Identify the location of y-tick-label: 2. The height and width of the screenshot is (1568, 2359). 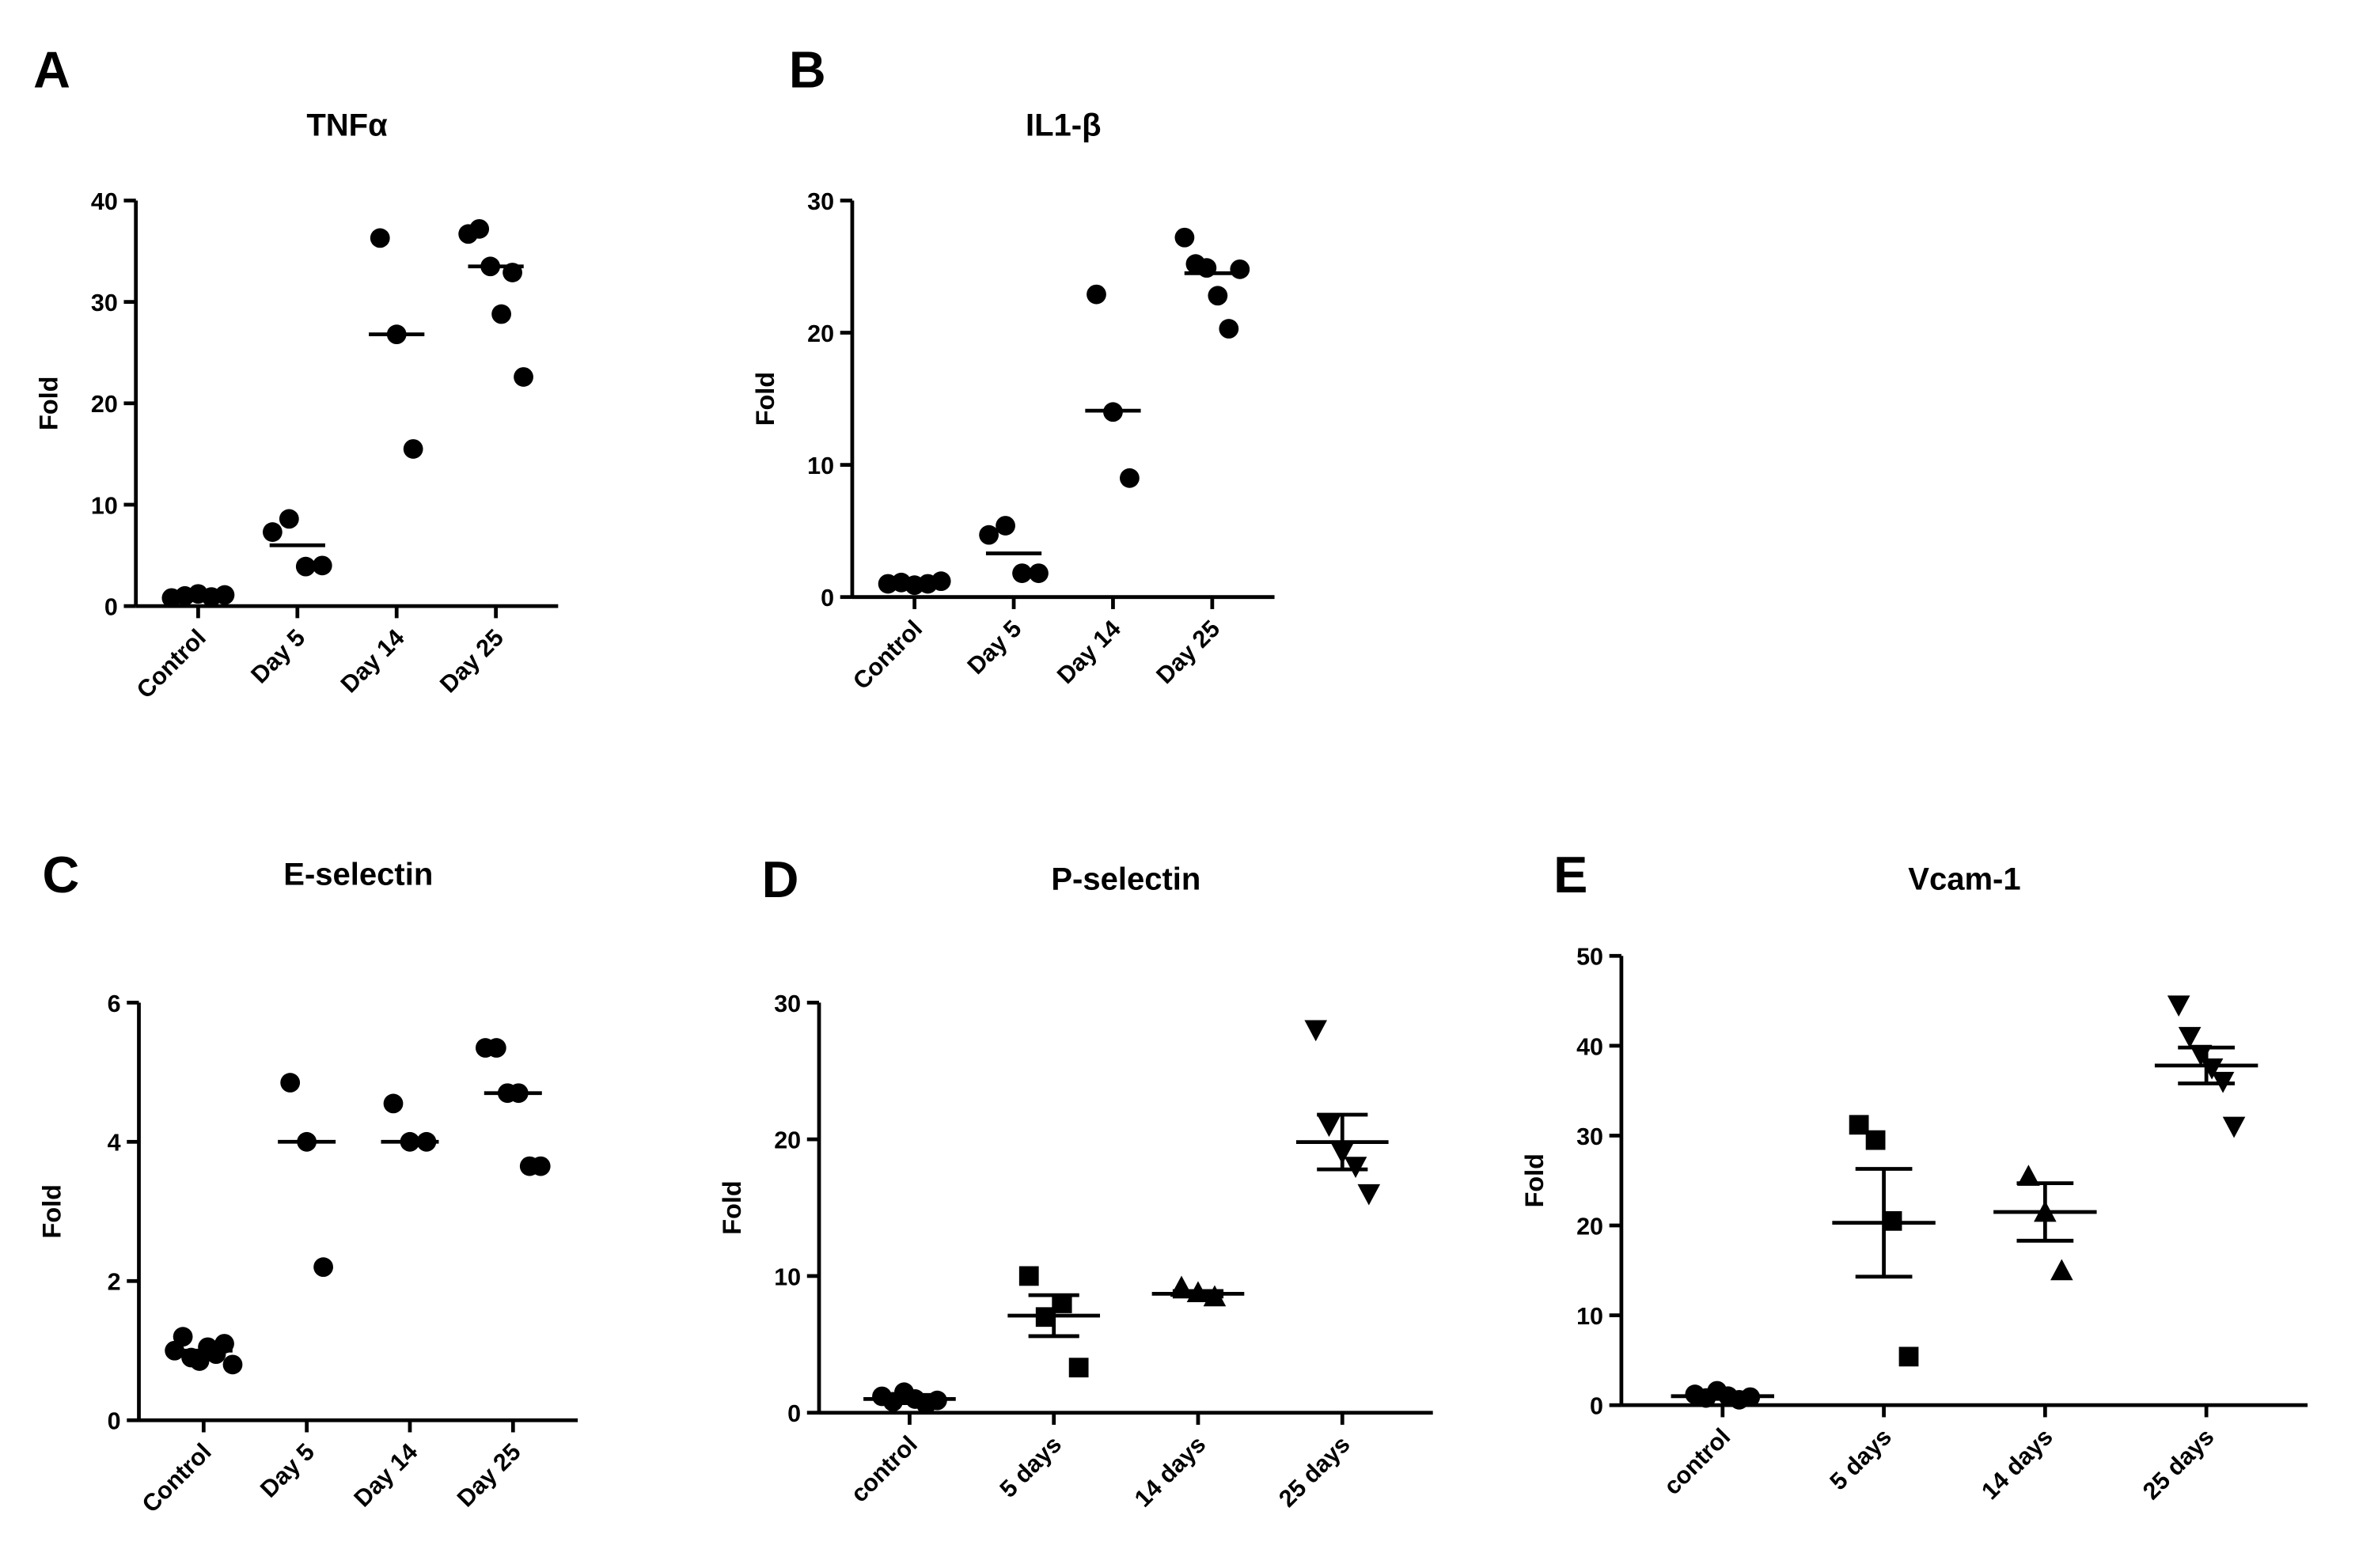
(115, 1282).